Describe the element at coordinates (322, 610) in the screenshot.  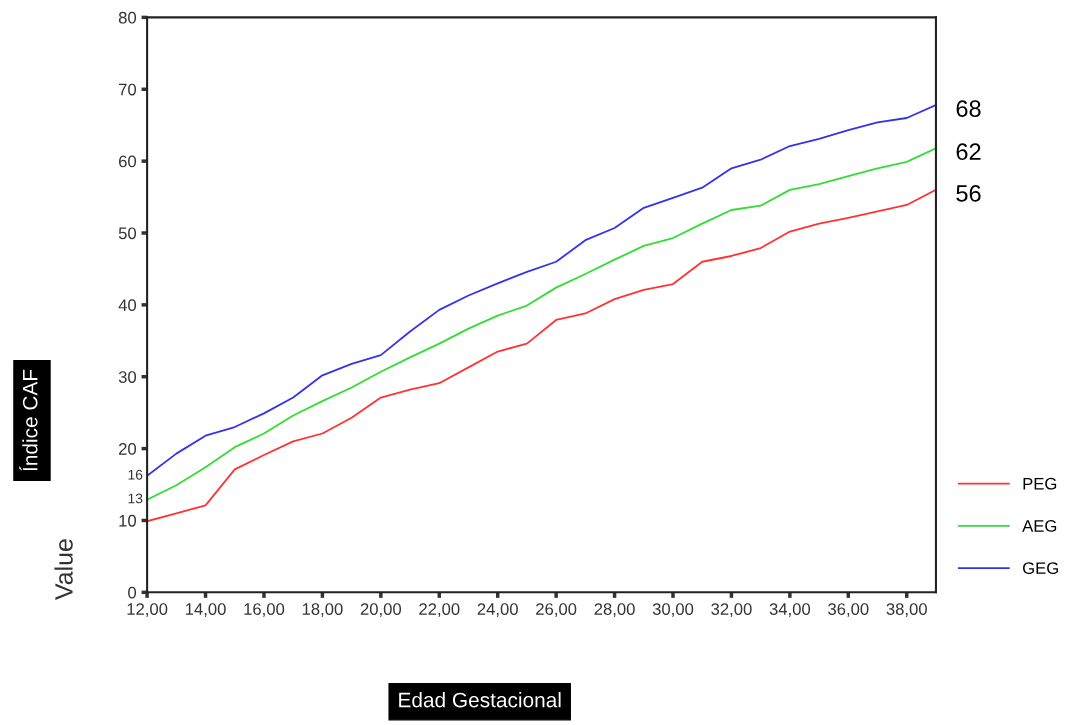
I see `x-tick-label: 18,00` at that location.